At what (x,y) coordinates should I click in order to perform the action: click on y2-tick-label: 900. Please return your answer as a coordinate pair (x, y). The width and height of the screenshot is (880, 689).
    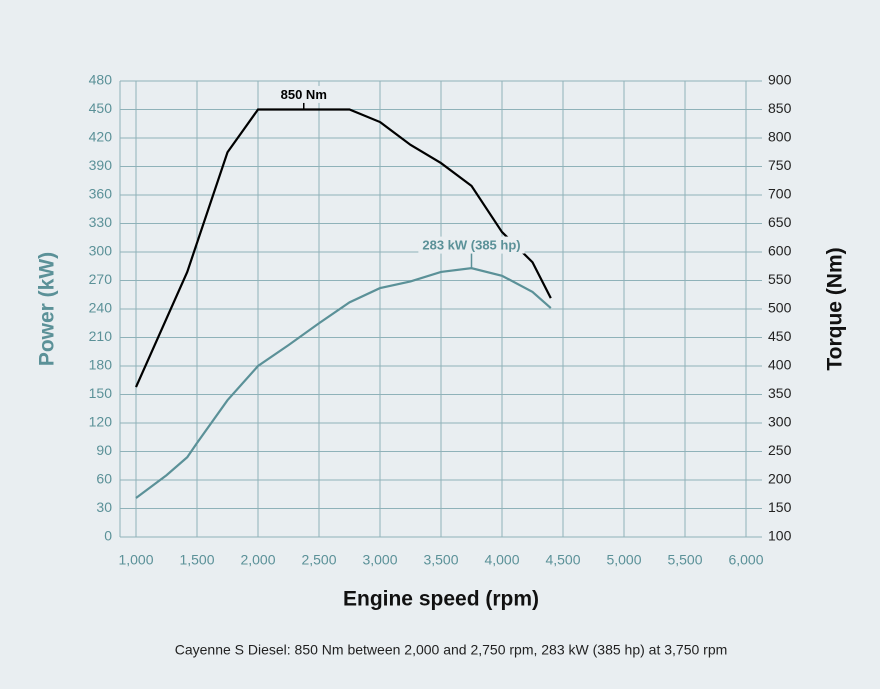
    Looking at the image, I should click on (780, 80).